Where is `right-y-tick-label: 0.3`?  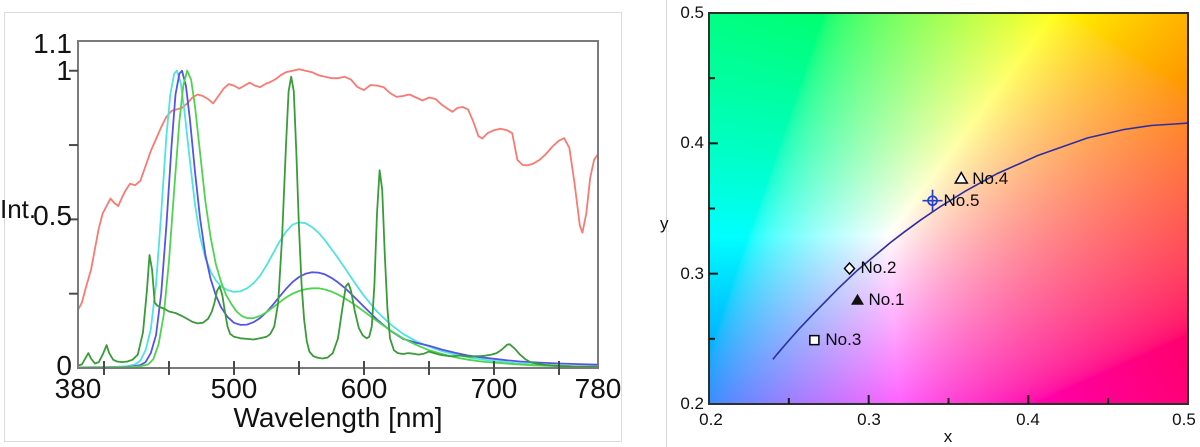 right-y-tick-label: 0.3 is located at coordinates (692, 273).